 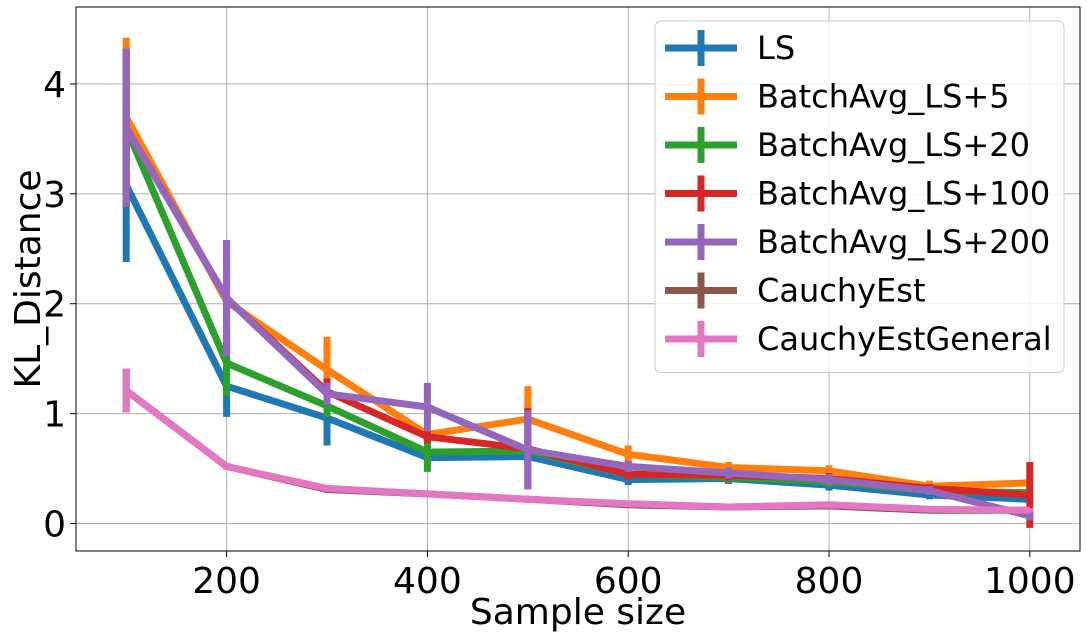 What do you see at coordinates (829, 581) in the screenshot?
I see `x-tick-label: 800` at bounding box center [829, 581].